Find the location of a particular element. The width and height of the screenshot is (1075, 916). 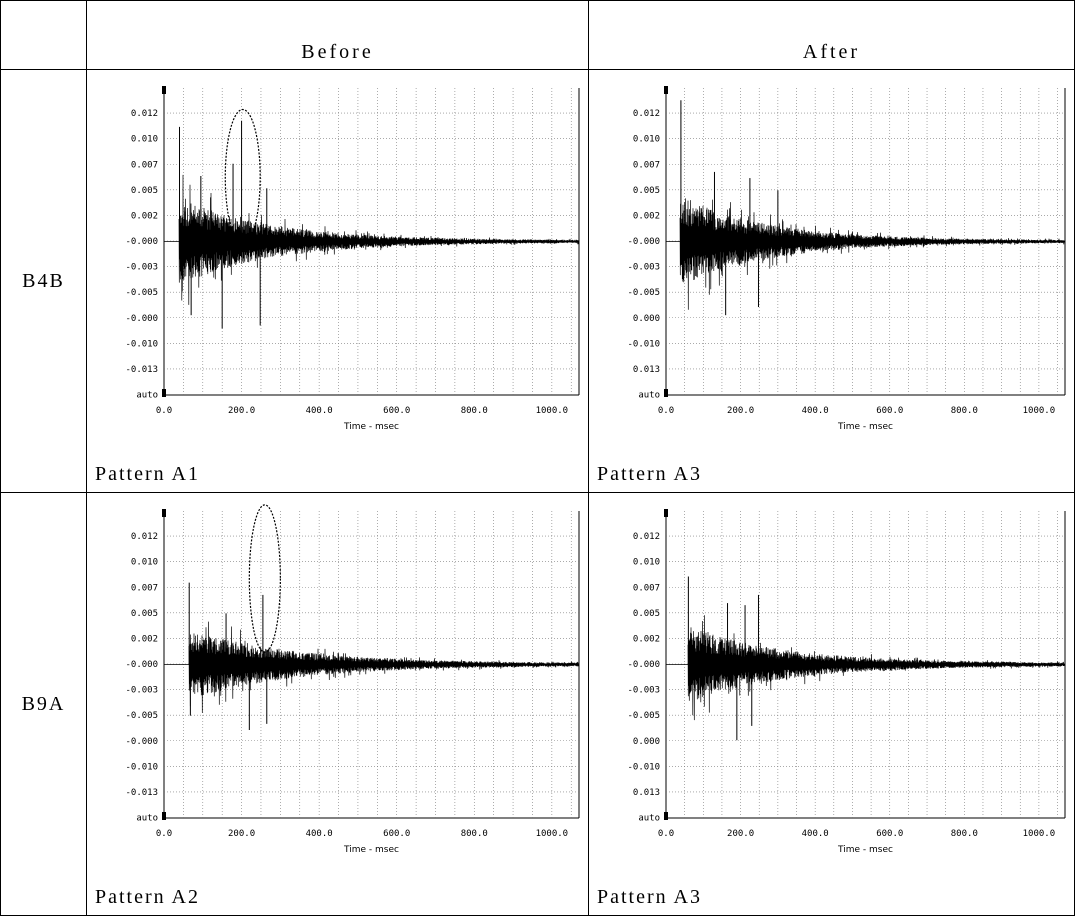

header-after-label: After is located at coordinates (831, 52).